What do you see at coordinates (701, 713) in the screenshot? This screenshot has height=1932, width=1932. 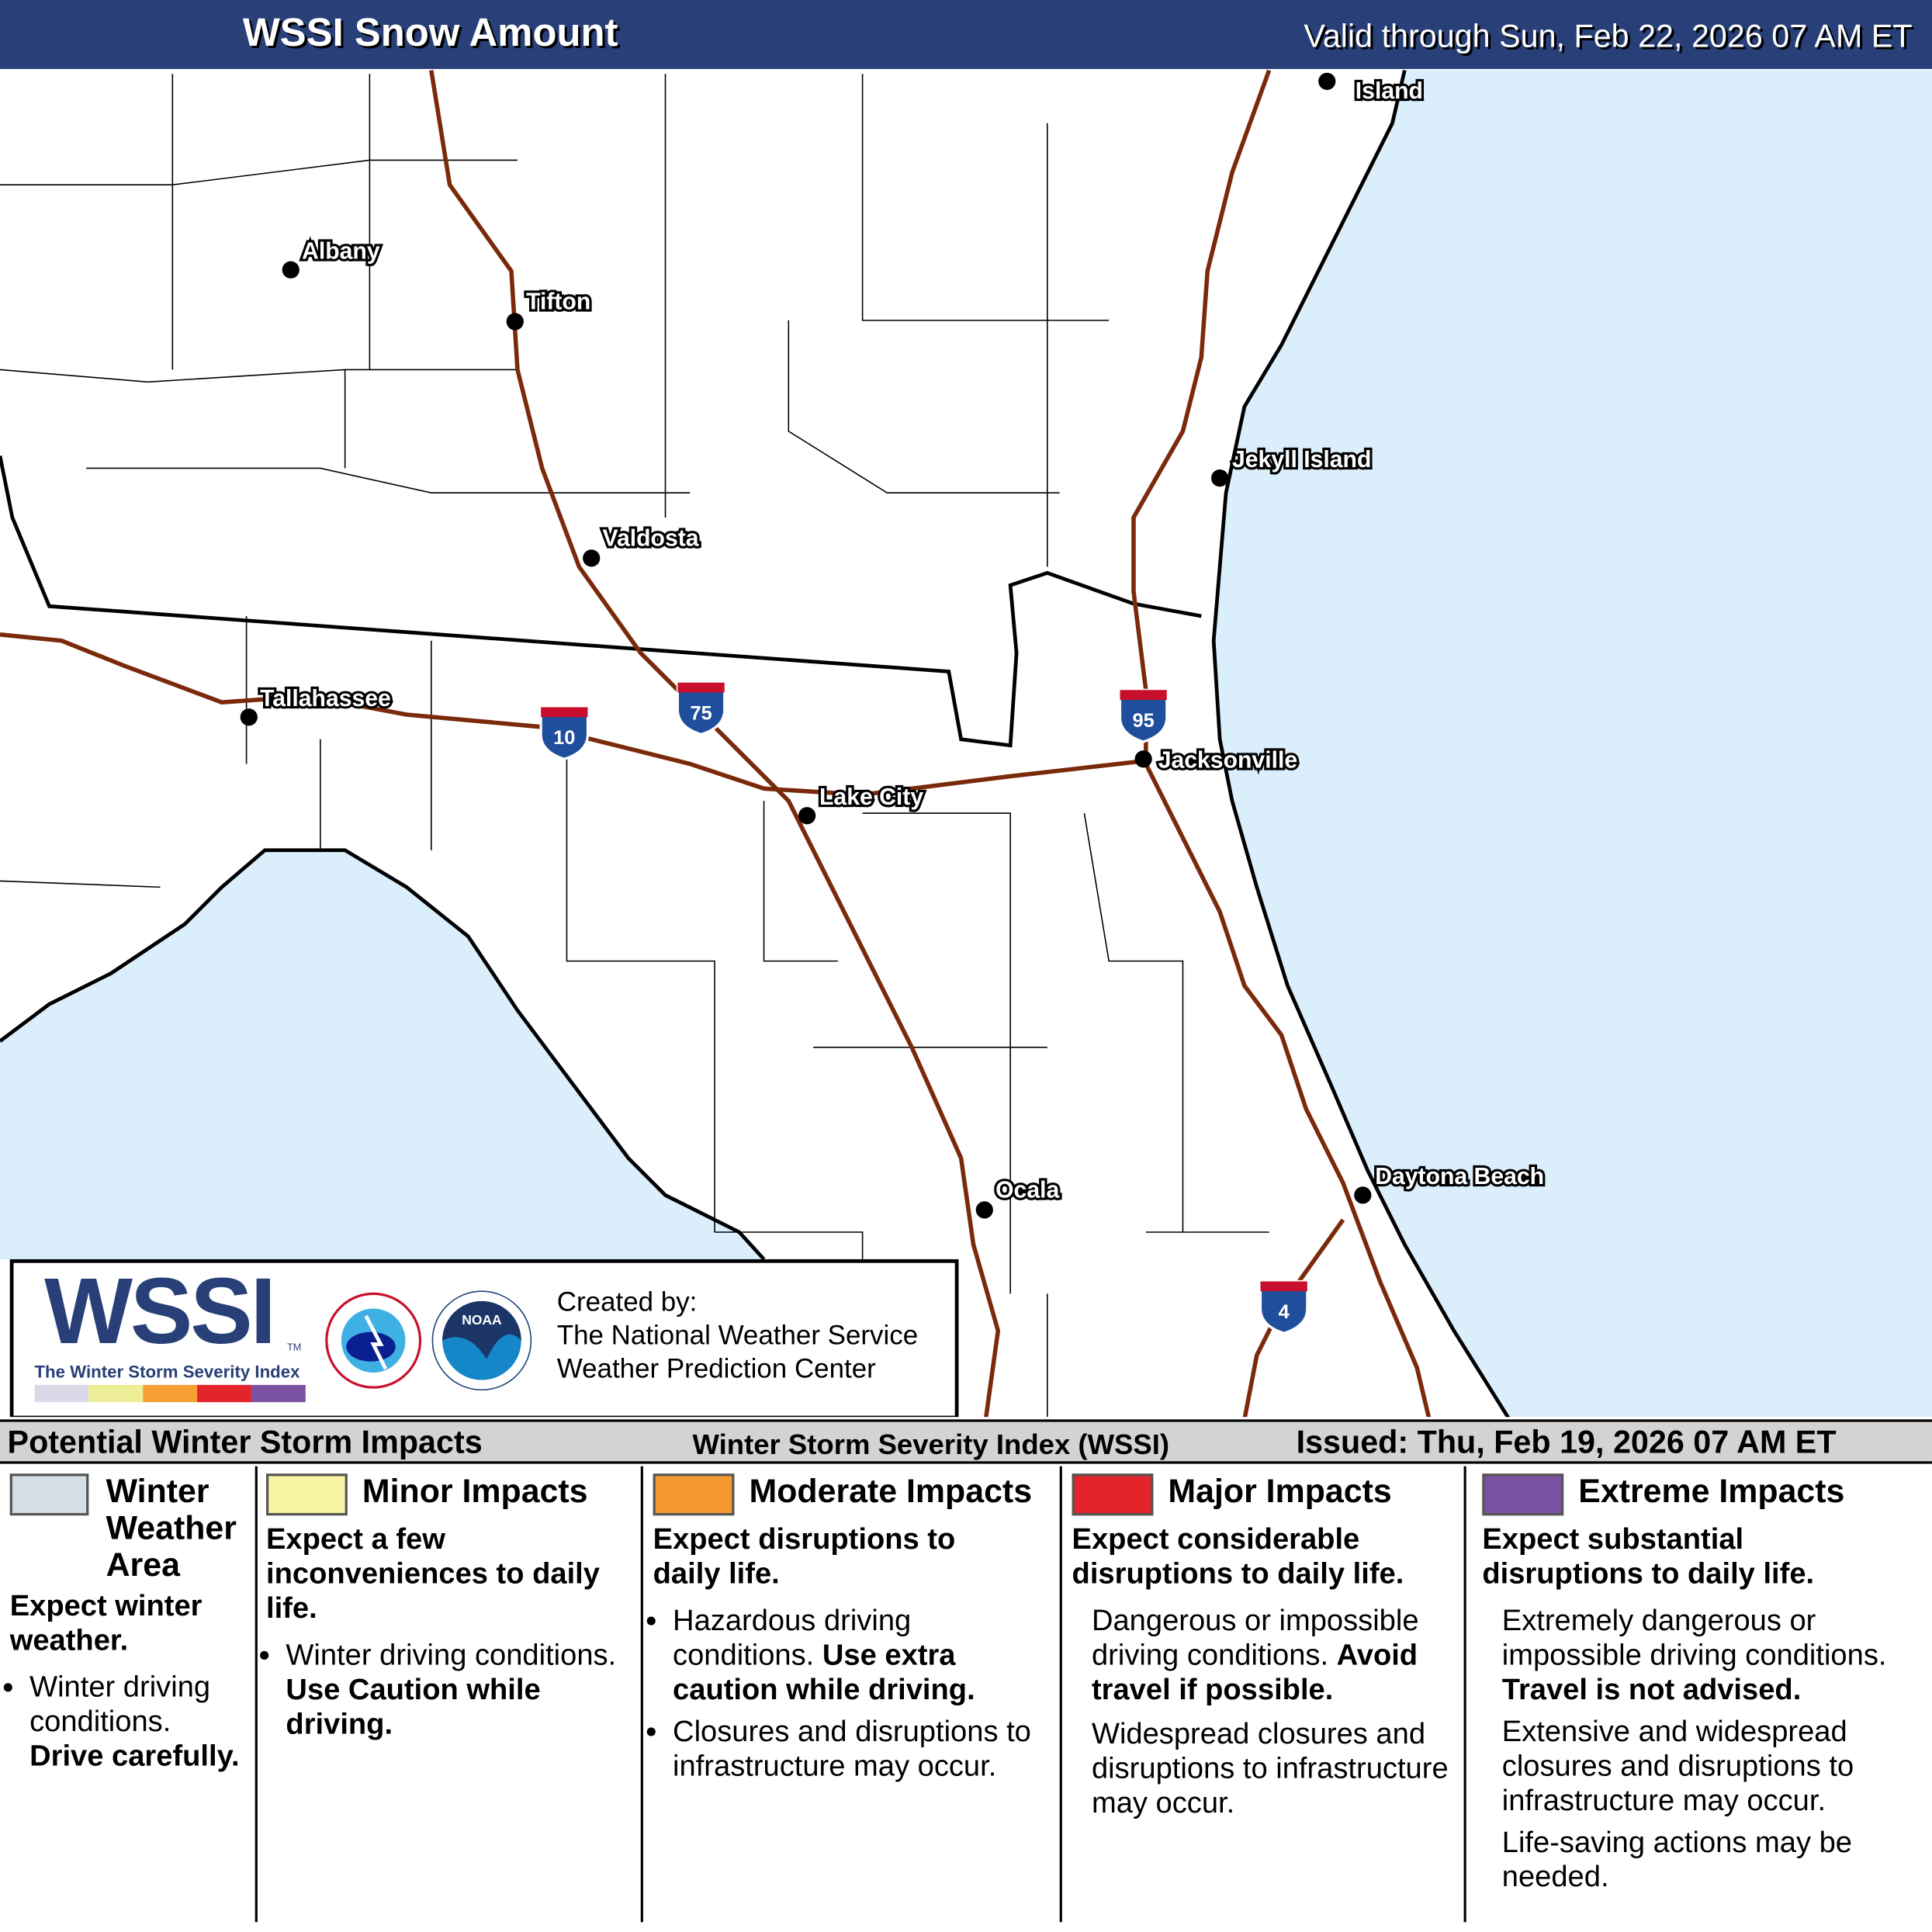 I see `i75-number: 75` at bounding box center [701, 713].